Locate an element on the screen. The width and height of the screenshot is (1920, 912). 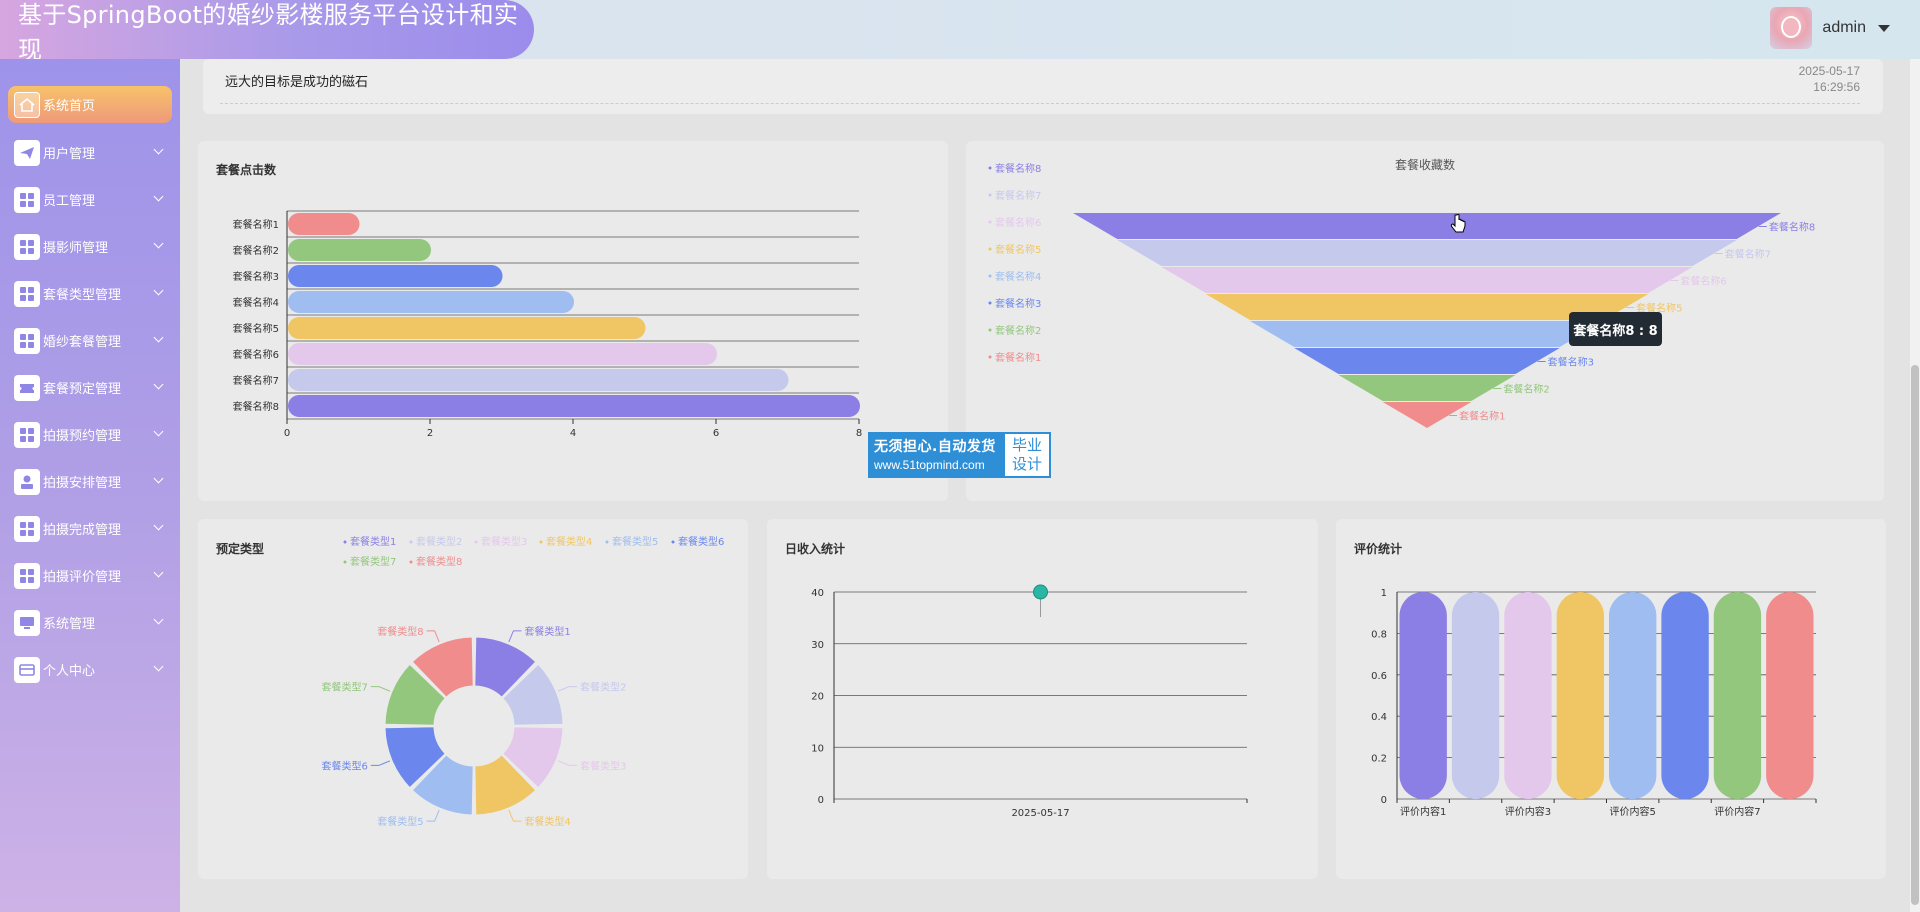
y-tick-label: 0.4 is located at coordinates (1379, 717).